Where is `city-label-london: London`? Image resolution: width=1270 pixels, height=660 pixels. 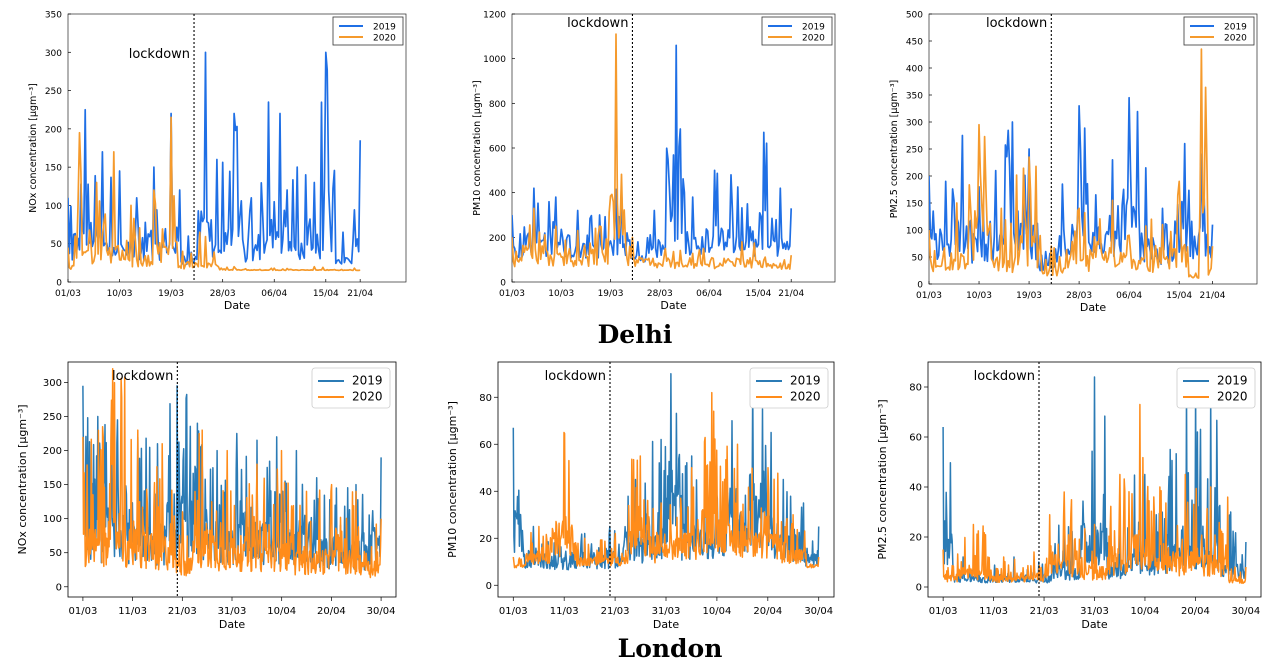 city-label-london: London is located at coordinates (670, 647).